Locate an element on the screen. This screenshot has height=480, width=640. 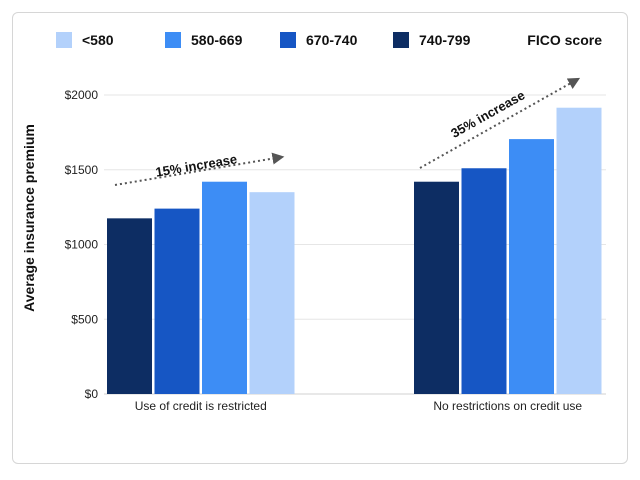
y-axis-ticks: $0 $500 $1000 $1500 $2000 is located at coordinates (82, 244).